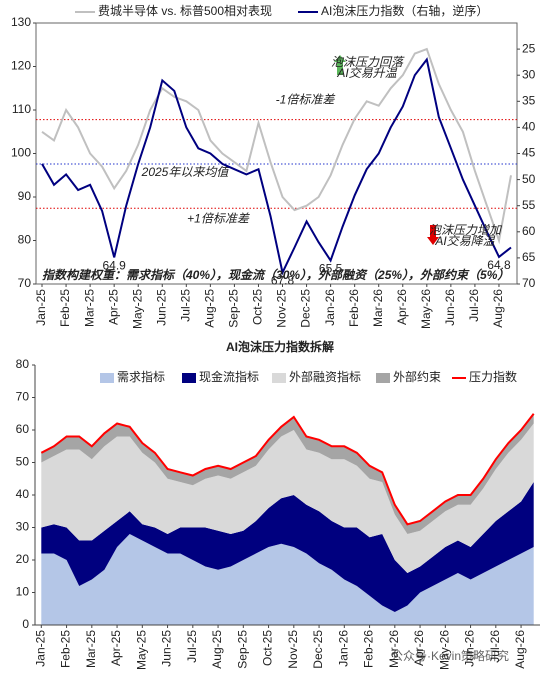 This screenshot has height=677, width=550. I want to click on y2-tick-label: 25, so click(529, 48).